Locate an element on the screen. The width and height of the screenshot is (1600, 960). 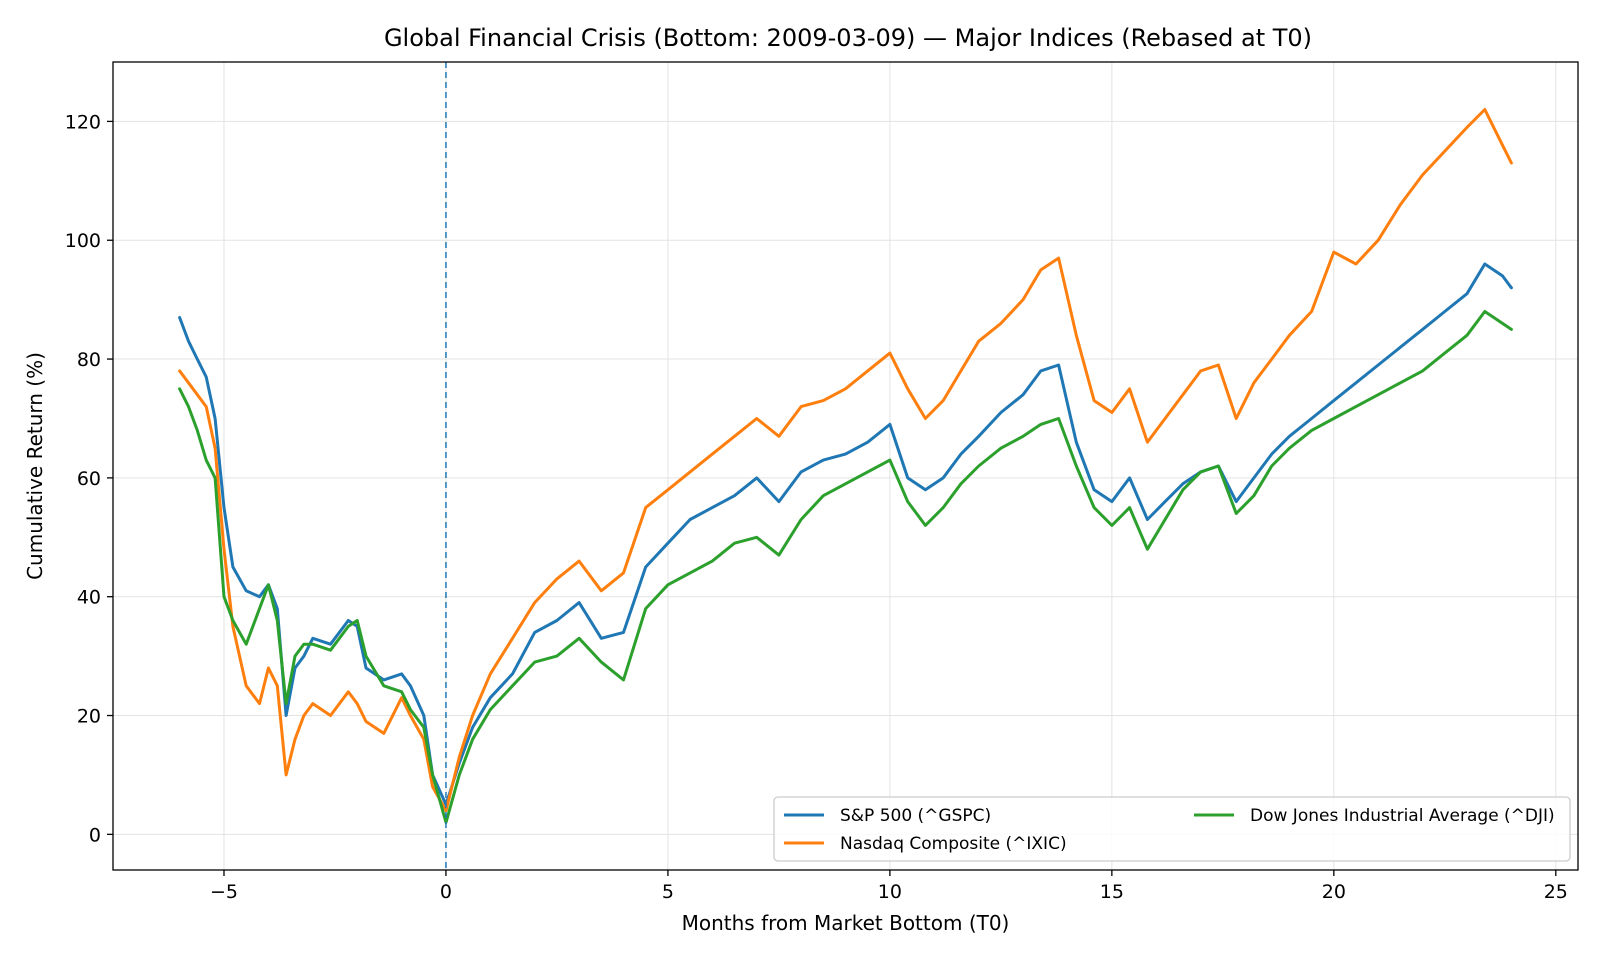
y-tick-label: 80 is located at coordinates (89, 360).